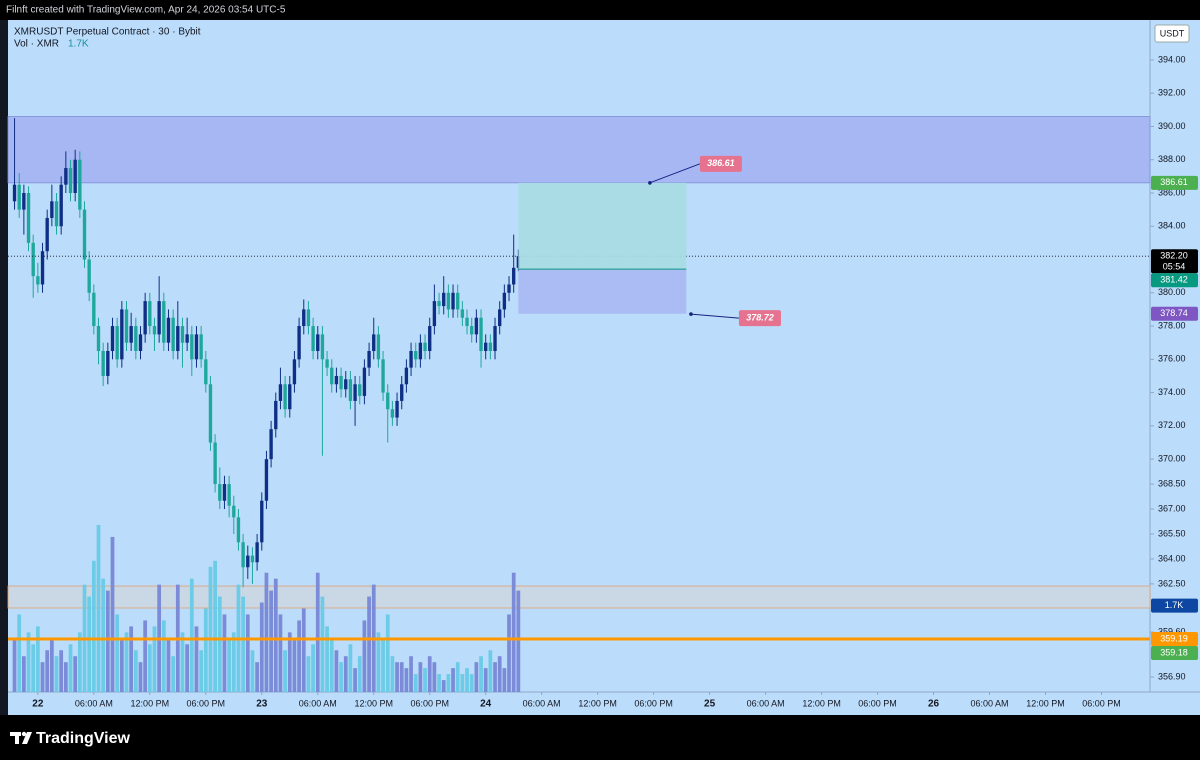  I want to click on currency-button, so click(1172, 33).